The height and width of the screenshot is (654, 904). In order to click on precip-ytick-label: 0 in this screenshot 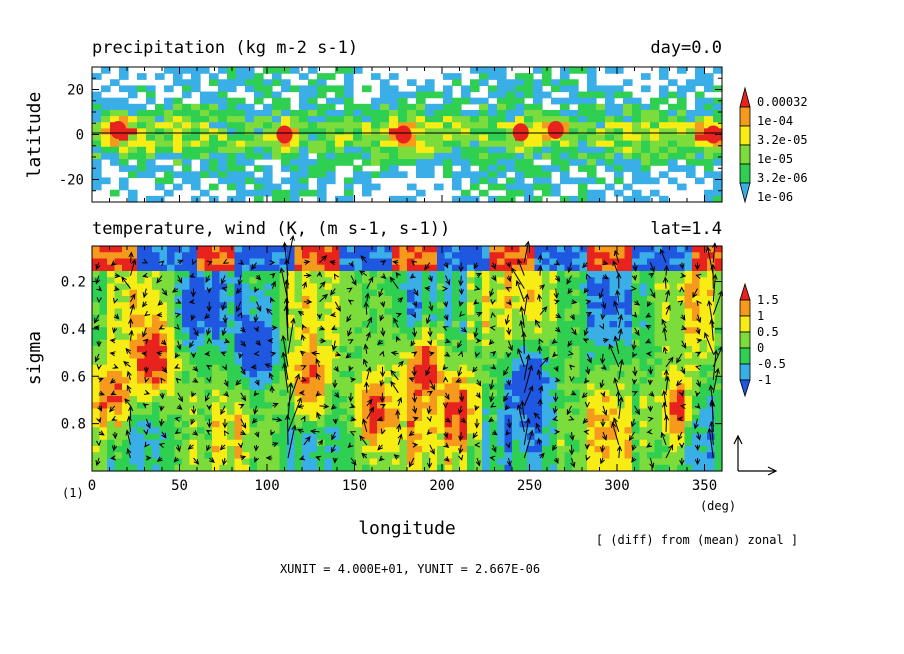, I will do `click(80, 136)`.